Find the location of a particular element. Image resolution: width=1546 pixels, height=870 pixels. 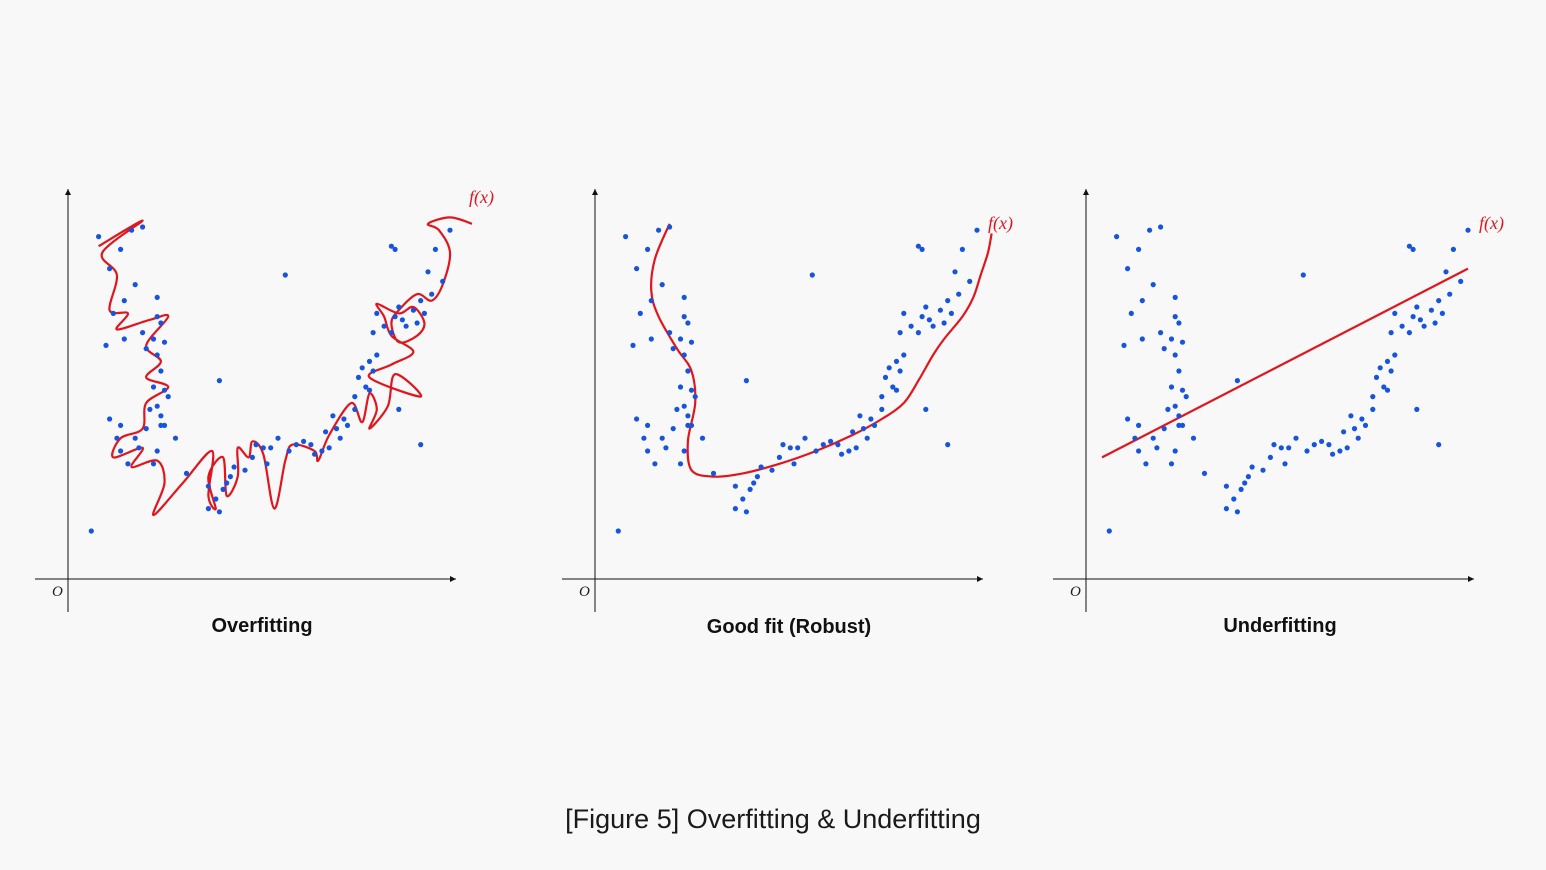

fit-curve-linear is located at coordinates (1285, 363).